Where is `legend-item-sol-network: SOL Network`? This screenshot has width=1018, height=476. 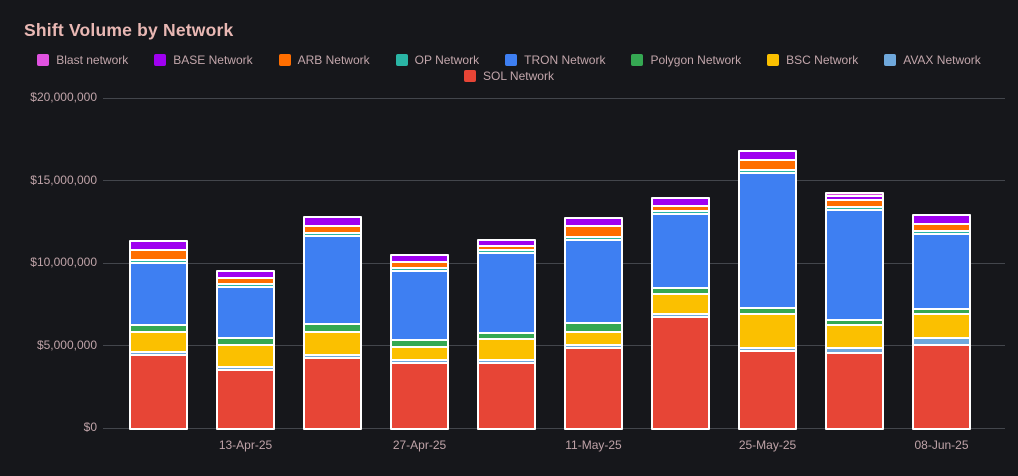
legend-item-sol-network: SOL Network is located at coordinates (509, 76).